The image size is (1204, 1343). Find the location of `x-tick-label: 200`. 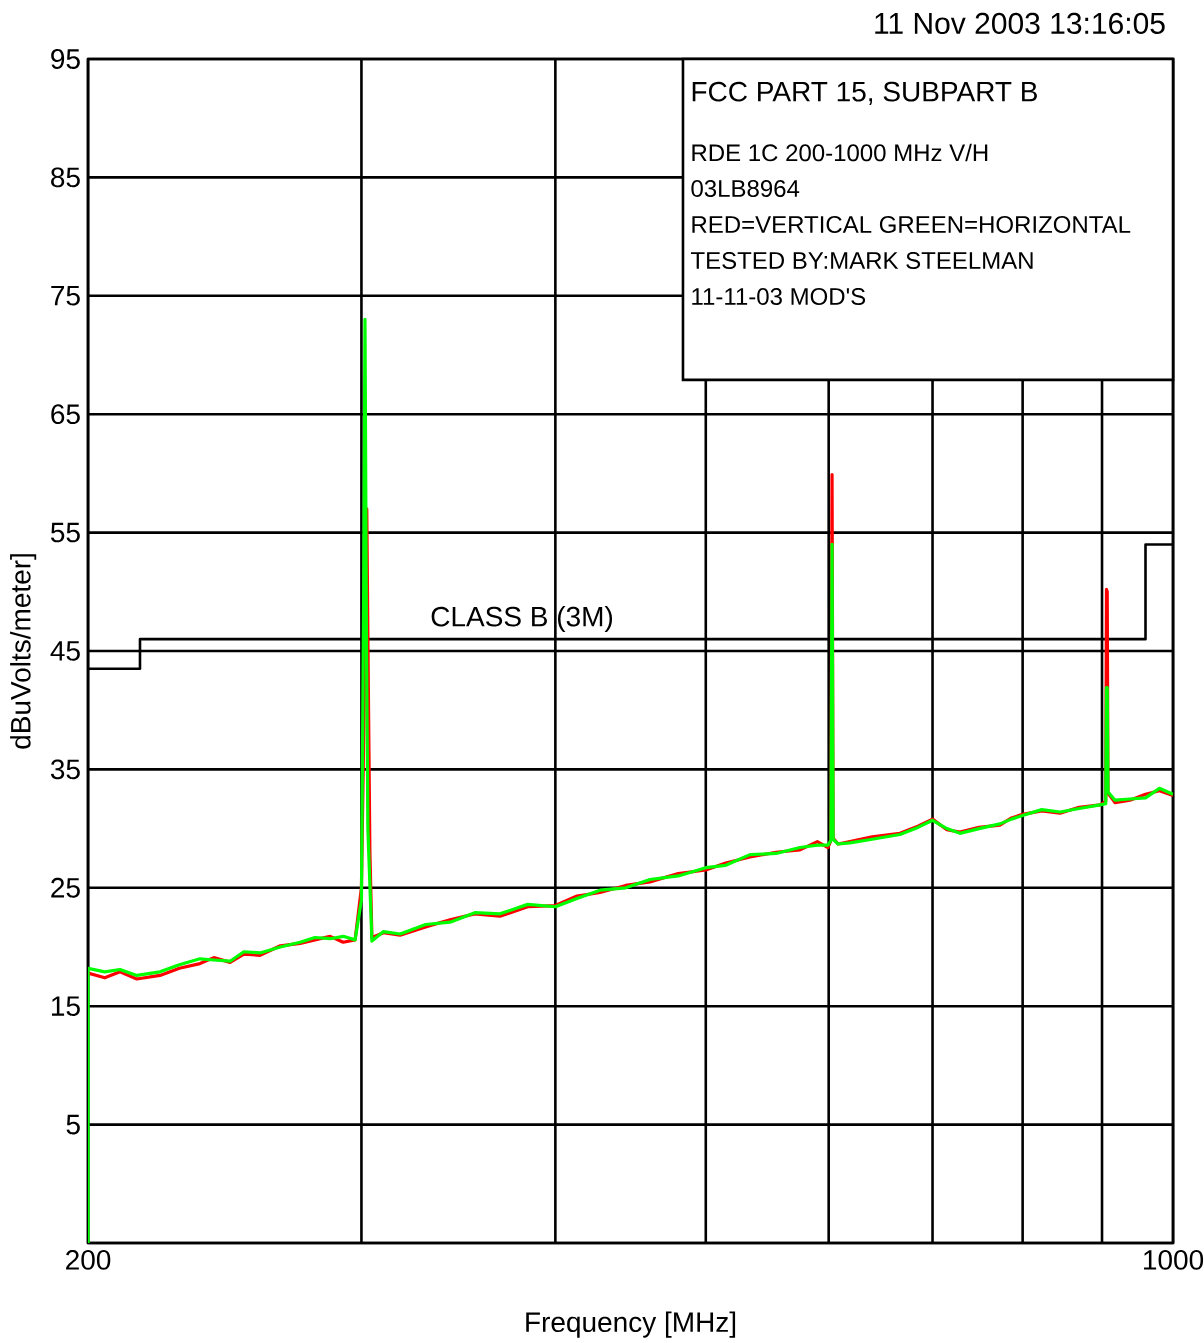

x-tick-label: 200 is located at coordinates (88, 1260).